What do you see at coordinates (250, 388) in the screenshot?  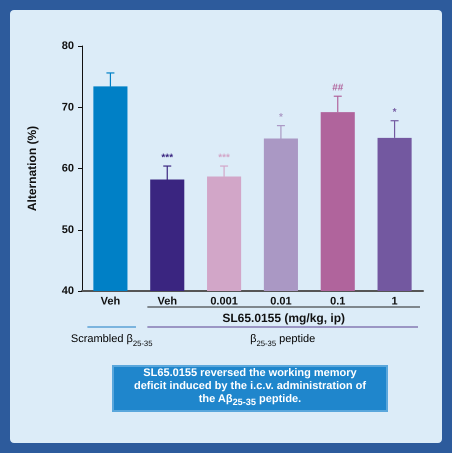 I see `text: SL65.0155 reversed the working memory deficit induced by the i.c.v. administration of the Aβ$_{25-35}$ peptide.` at bounding box center [250, 388].